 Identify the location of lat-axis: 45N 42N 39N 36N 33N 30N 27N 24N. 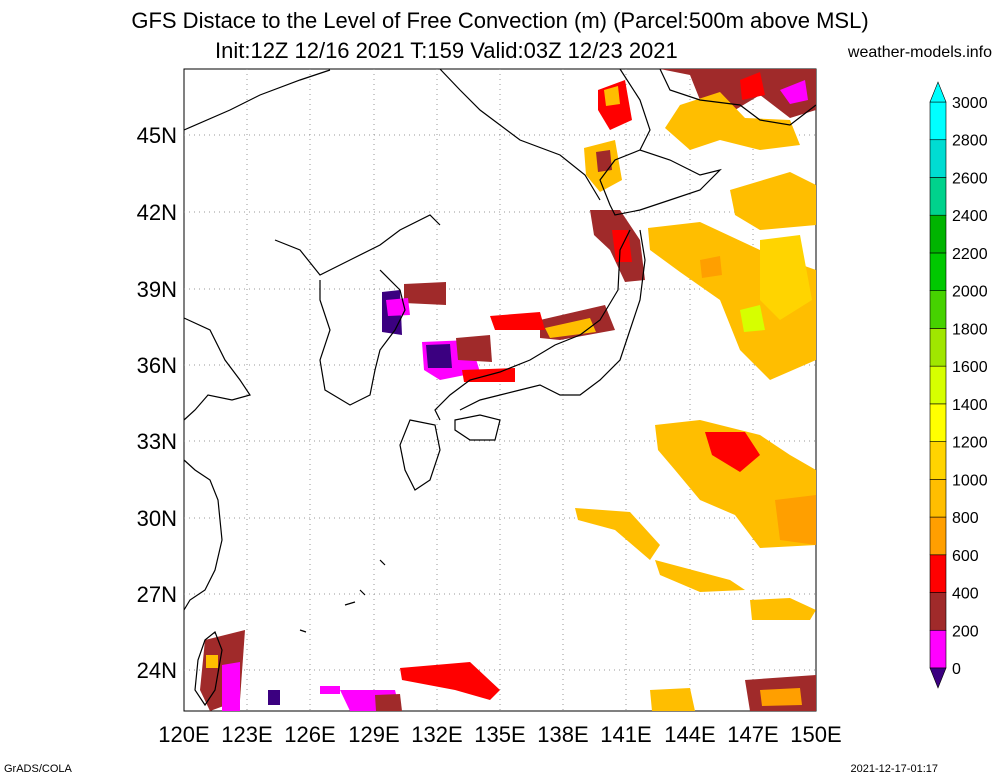
(157, 403).